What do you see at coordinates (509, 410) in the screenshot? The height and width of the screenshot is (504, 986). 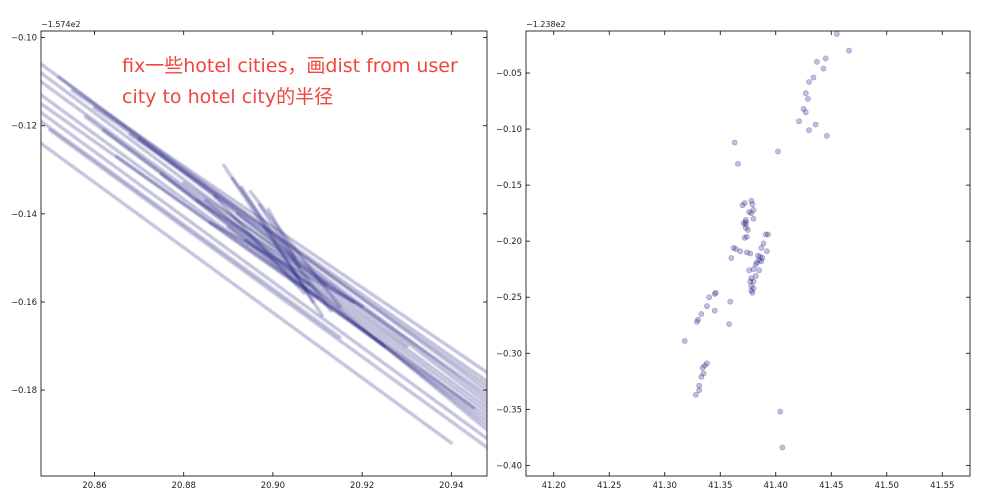 I see `y-tick-label: −0.35` at bounding box center [509, 410].